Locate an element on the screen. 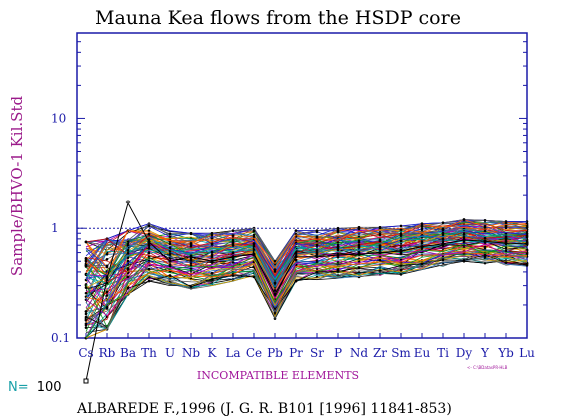 Image resolution: width=561 pixels, height=420 pixels. y-tick-label: 0.1 is located at coordinates (60, 338).